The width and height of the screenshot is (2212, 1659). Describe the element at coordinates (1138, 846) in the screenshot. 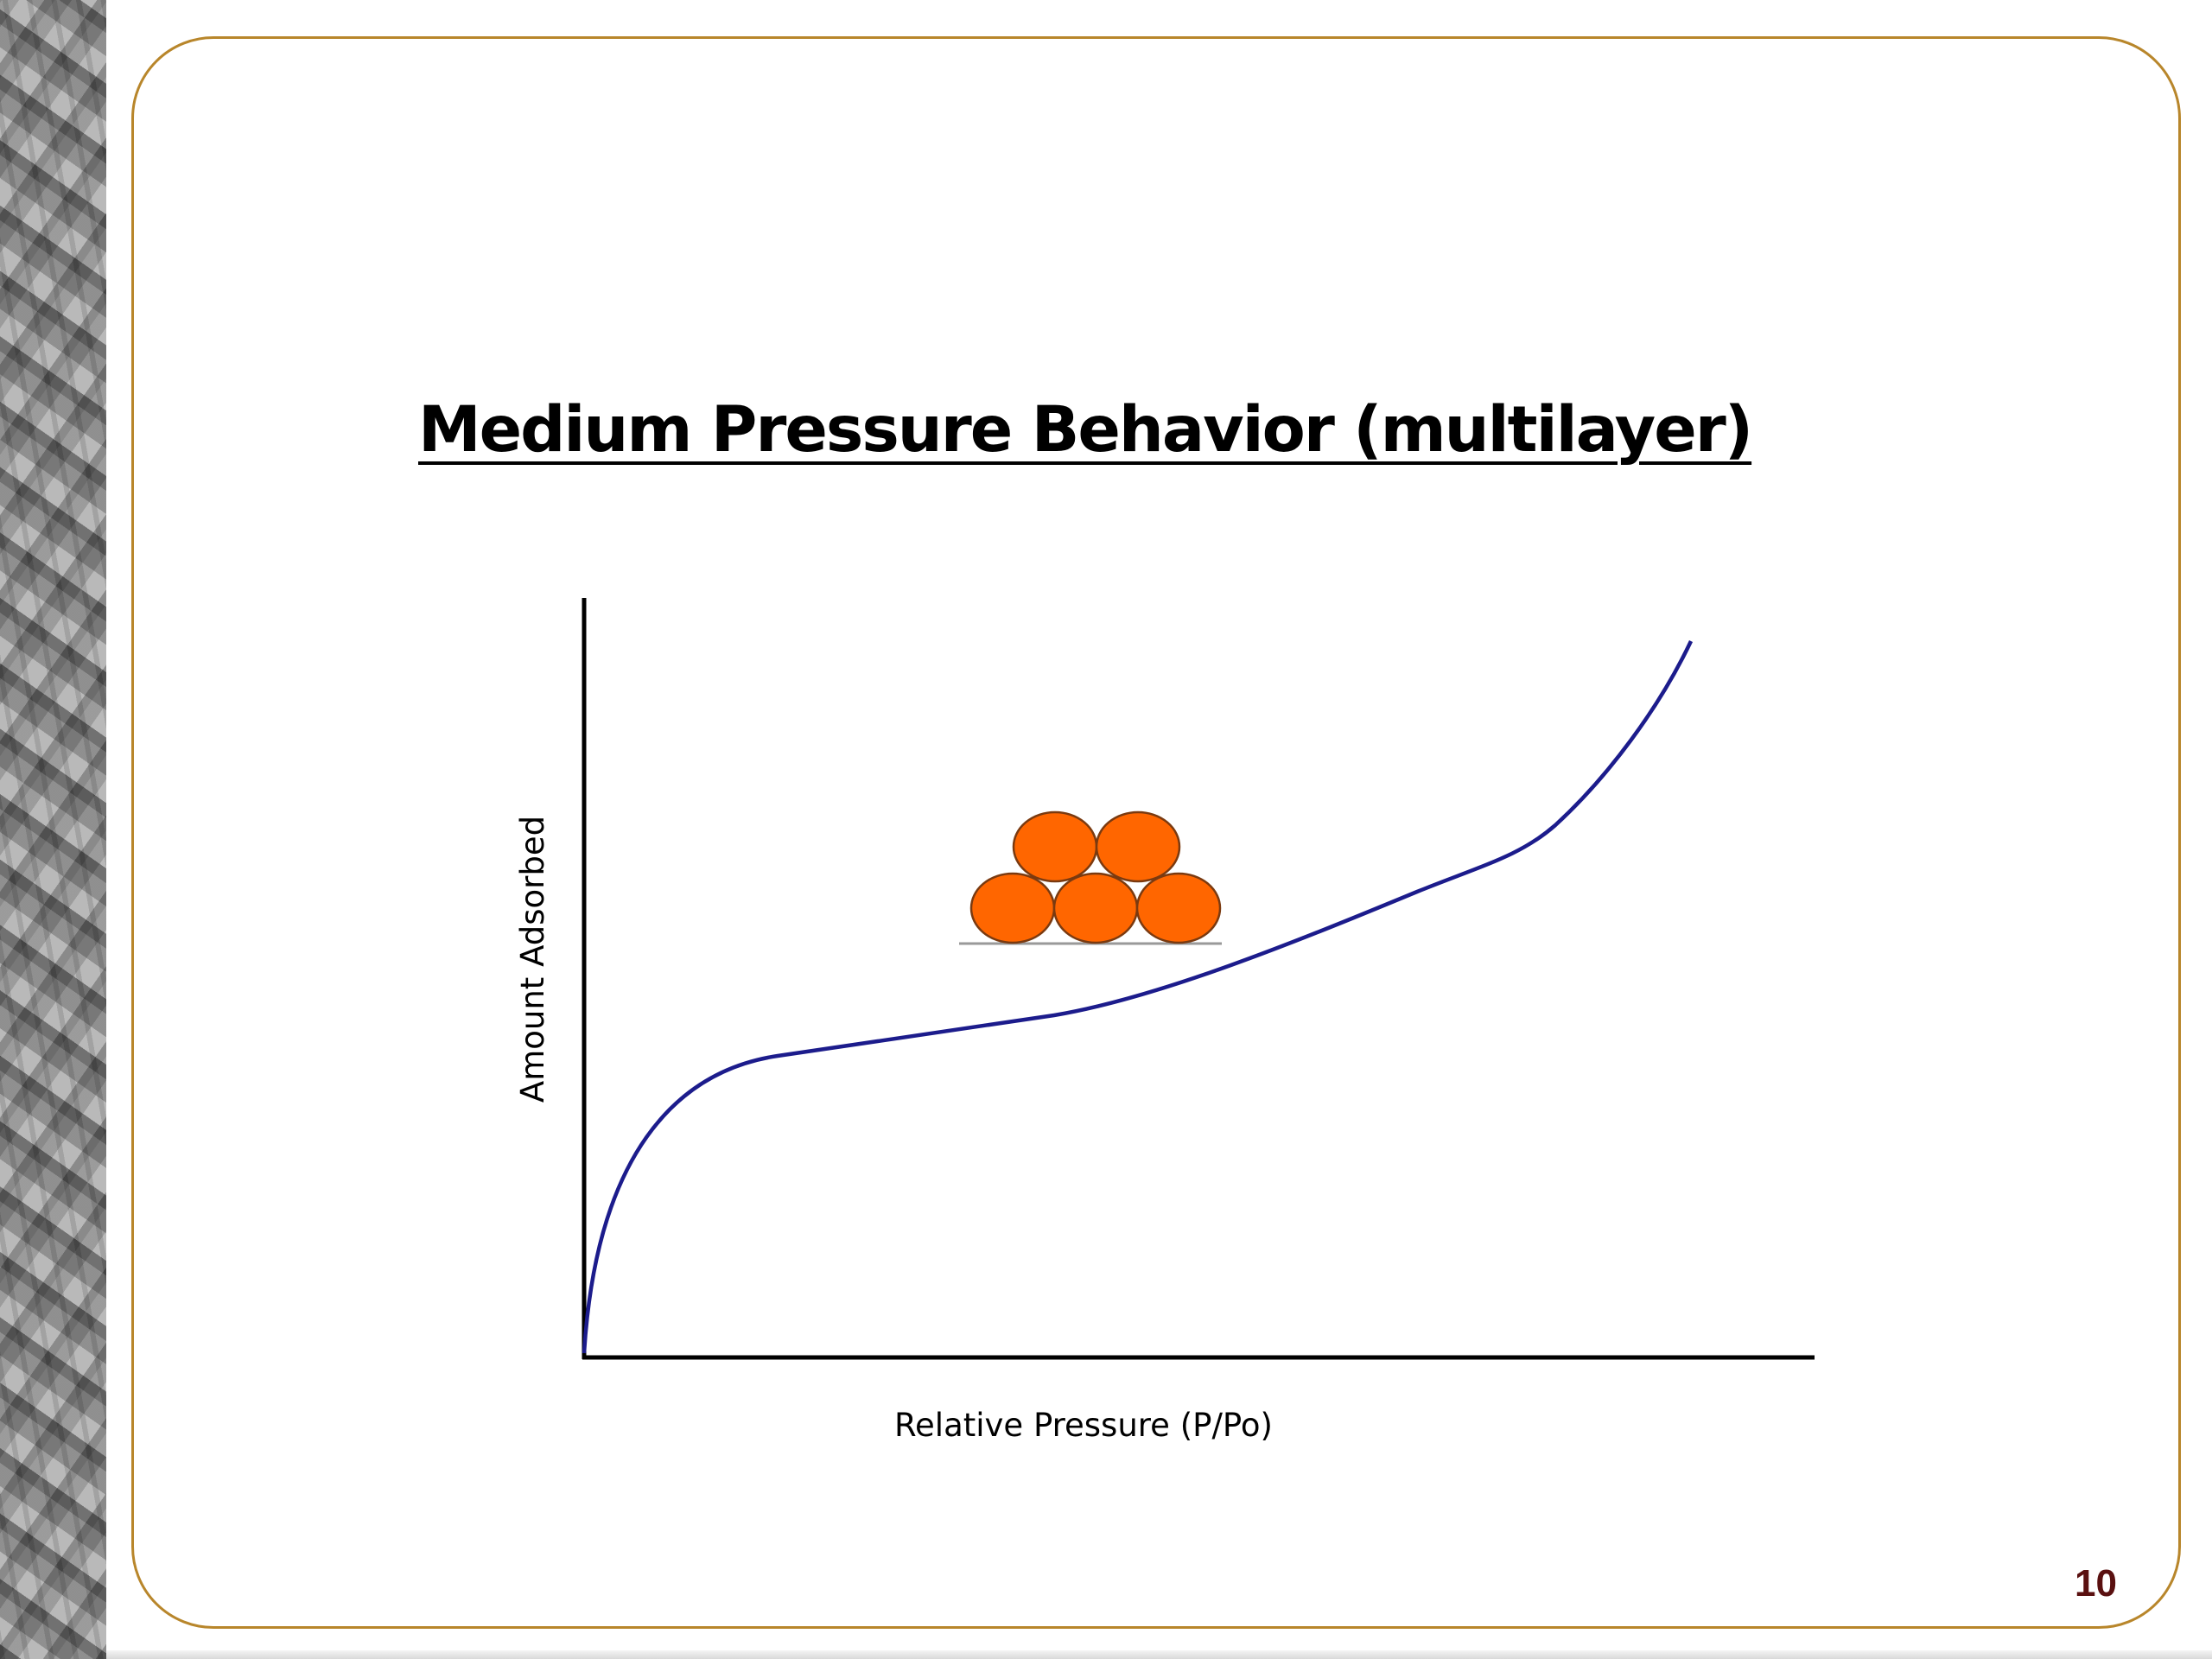

I see `molecule-top-right` at that location.